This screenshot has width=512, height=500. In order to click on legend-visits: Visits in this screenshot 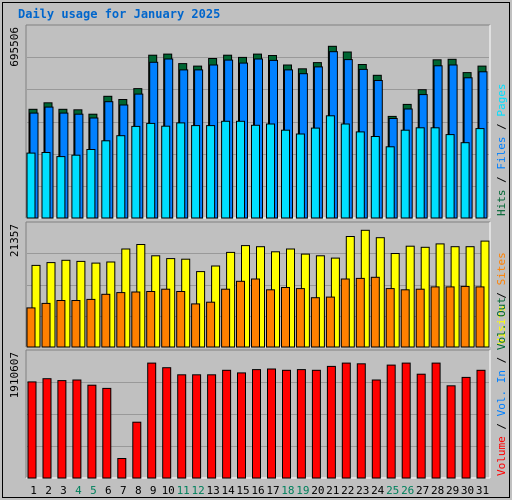, I will do `click(501, 325)`.